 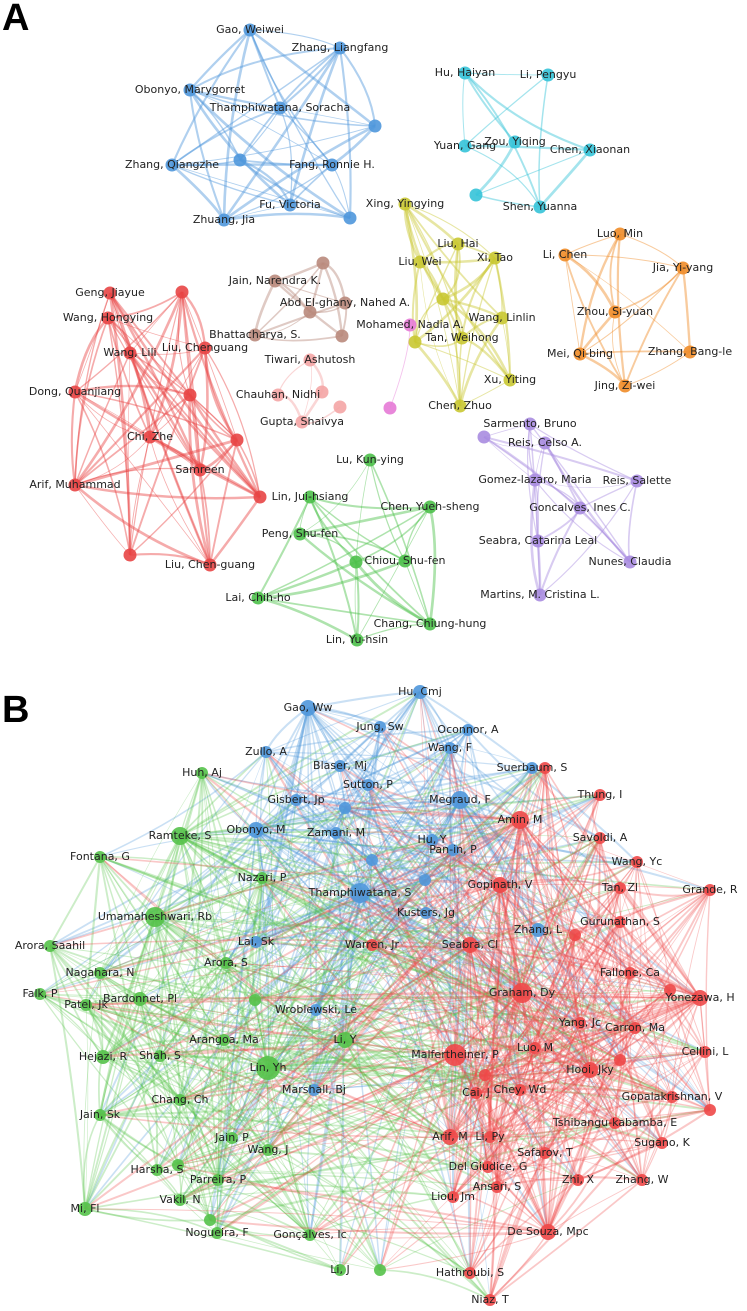 I want to click on node-label: Li, Chen, so click(x=565, y=254).